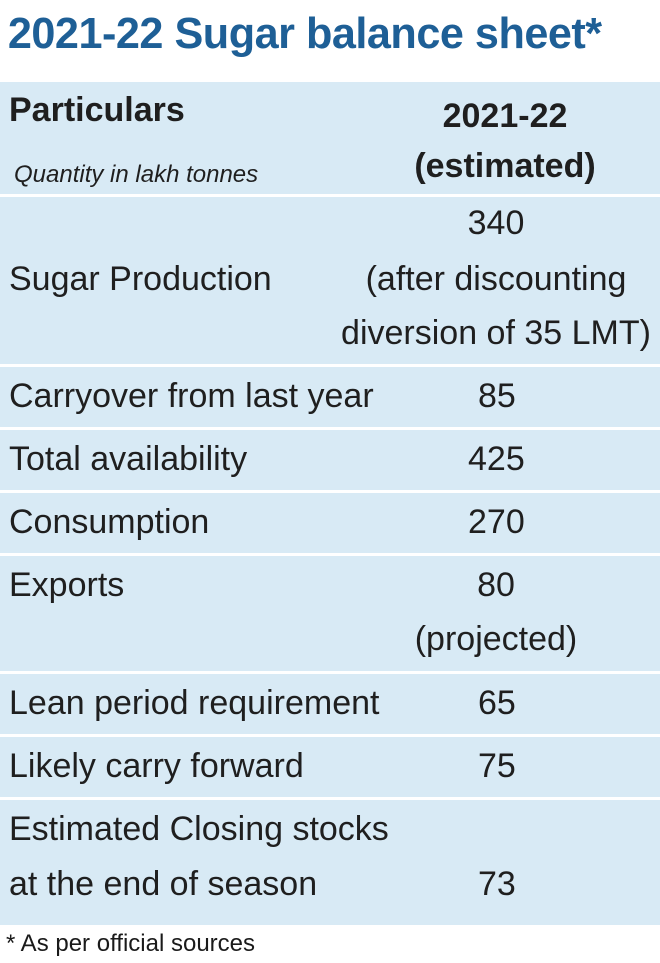  I want to click on row-value-note: (projected), so click(496, 639).